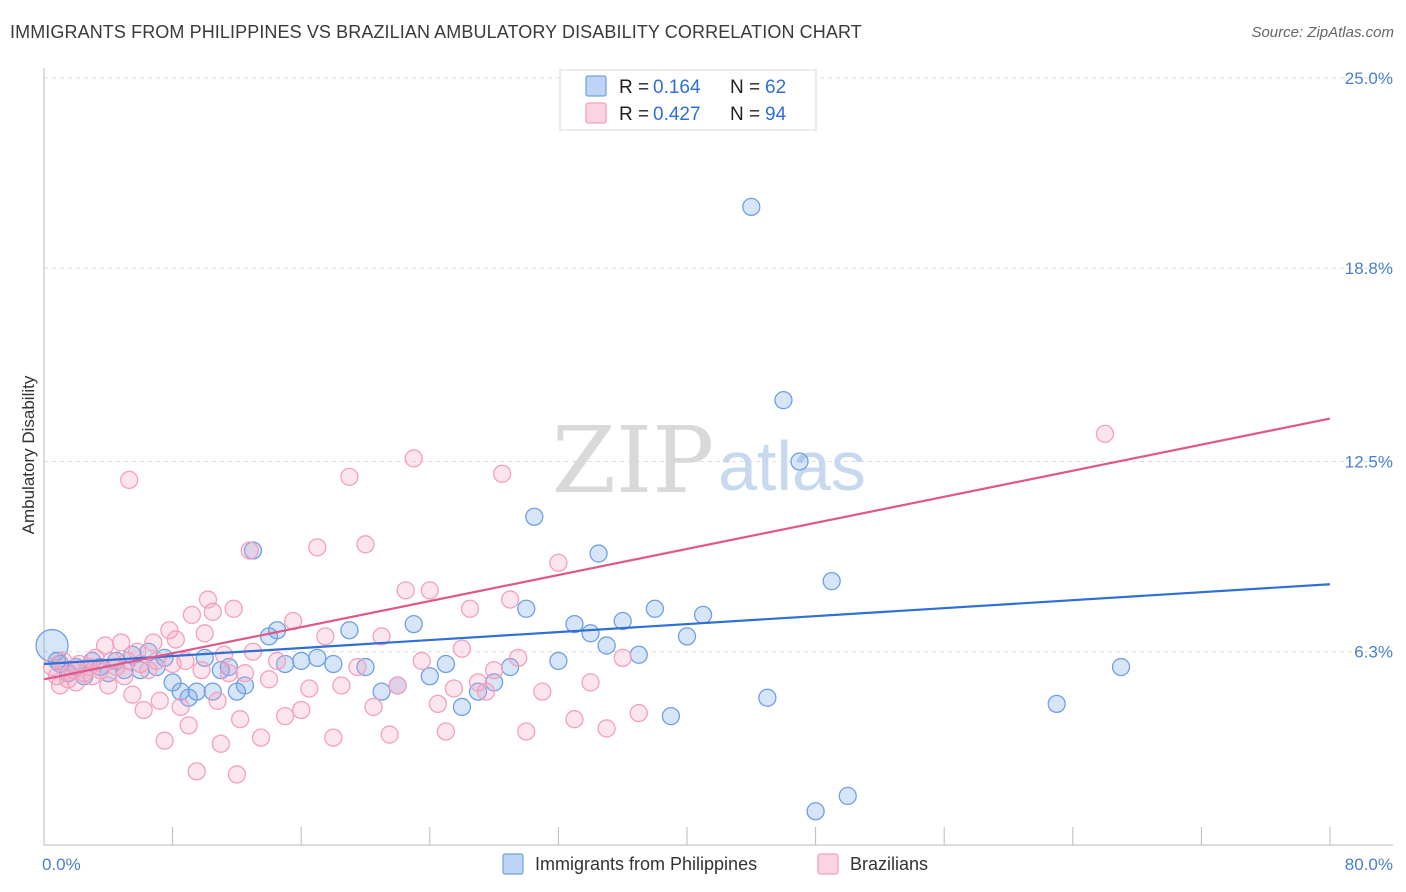  Describe the element at coordinates (61, 864) in the screenshot. I see `x-tick-min: 0.0%` at that location.